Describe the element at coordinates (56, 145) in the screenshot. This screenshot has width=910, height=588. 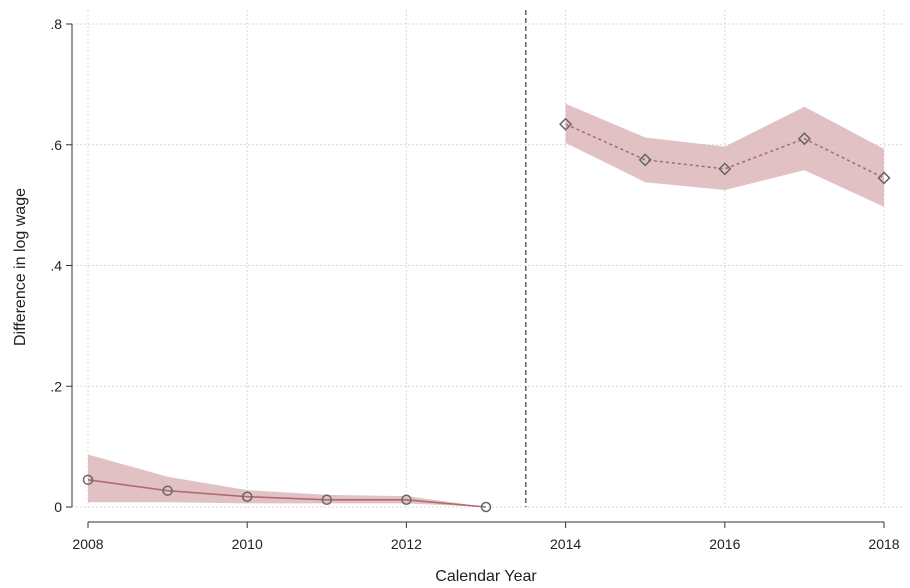
I see `y-tick-label: .6` at that location.